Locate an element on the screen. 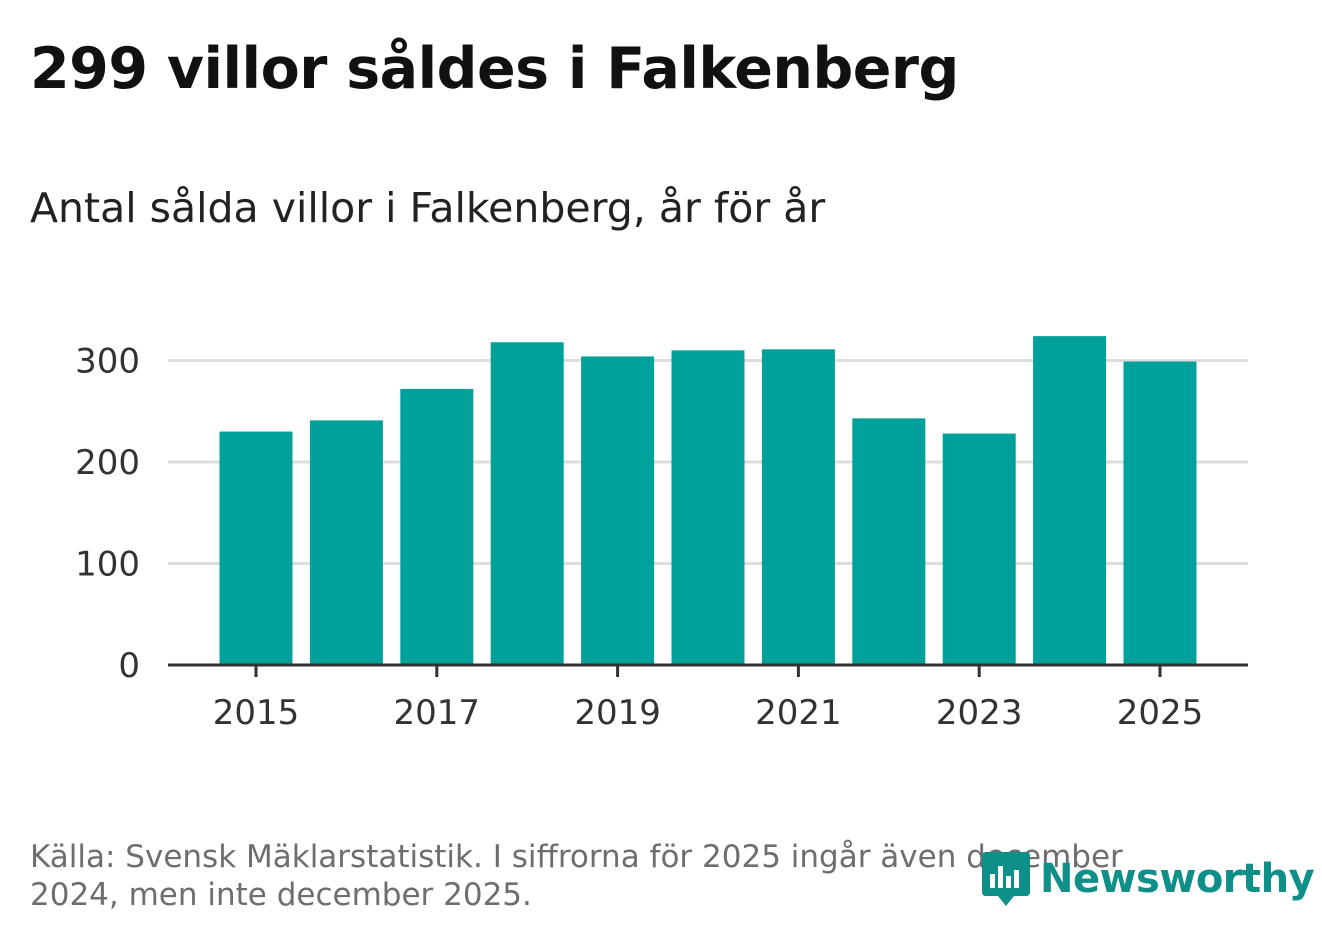 This screenshot has height=939, width=1322. bar-2018 is located at coordinates (527, 503).